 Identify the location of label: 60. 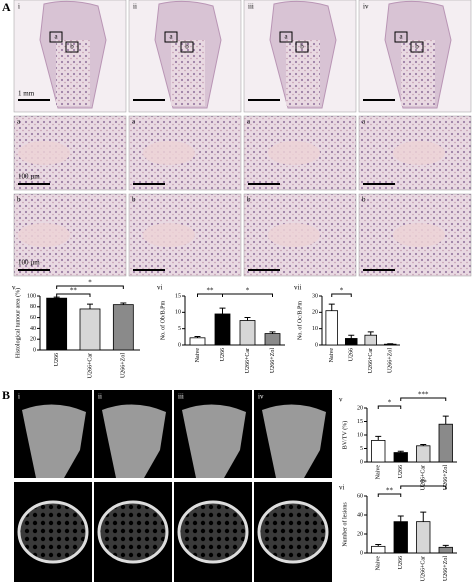
(360, 496).